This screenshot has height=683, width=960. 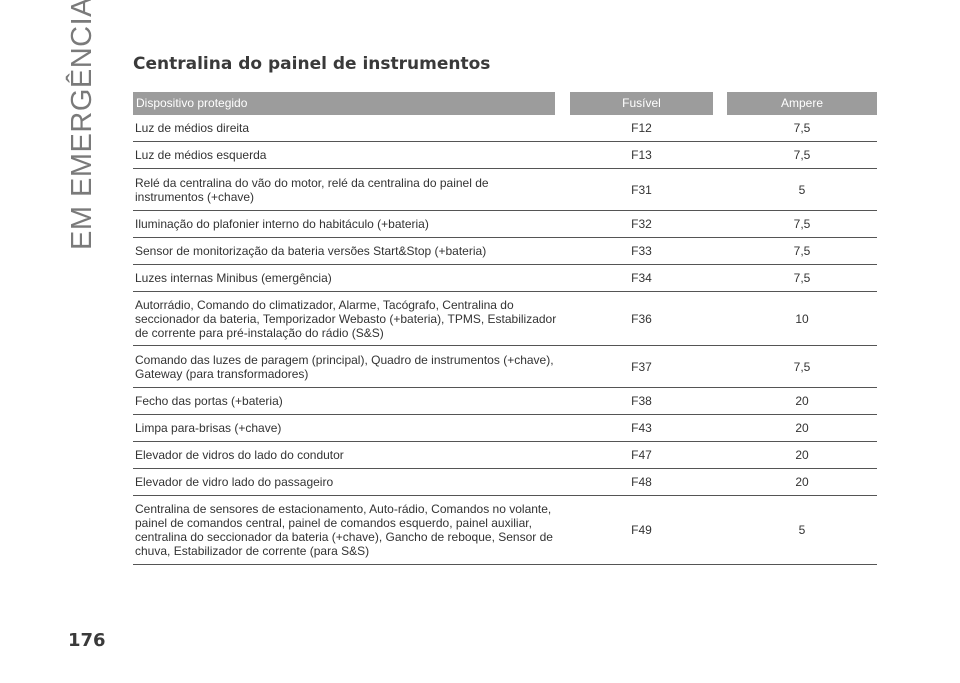 What do you see at coordinates (192, 128) in the screenshot?
I see `device-cell: Luz de médios direita` at bounding box center [192, 128].